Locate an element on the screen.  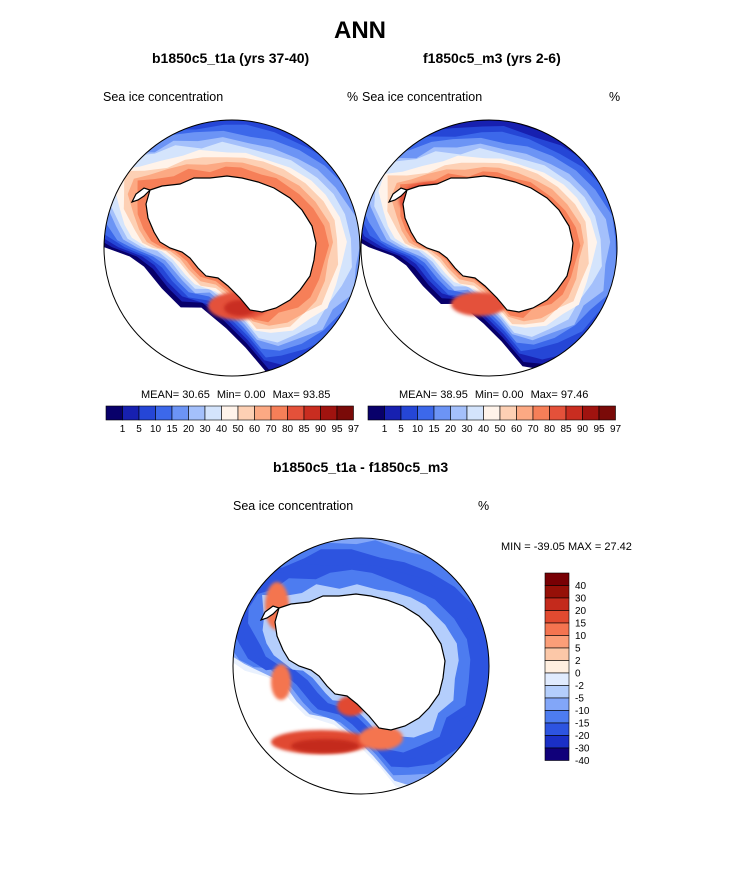
colorbar-tick-label: 0 is located at coordinates (578, 674).